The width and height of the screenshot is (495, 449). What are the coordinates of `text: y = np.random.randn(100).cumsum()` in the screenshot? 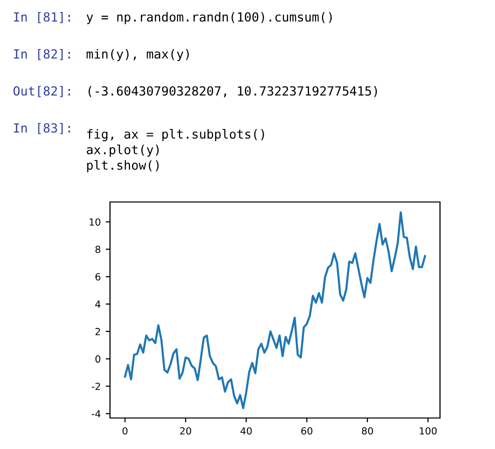 It's located at (209, 18).